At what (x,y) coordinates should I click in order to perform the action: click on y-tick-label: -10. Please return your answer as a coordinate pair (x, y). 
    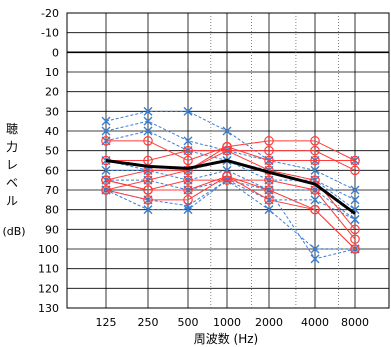
    Looking at the image, I should click on (50, 33).